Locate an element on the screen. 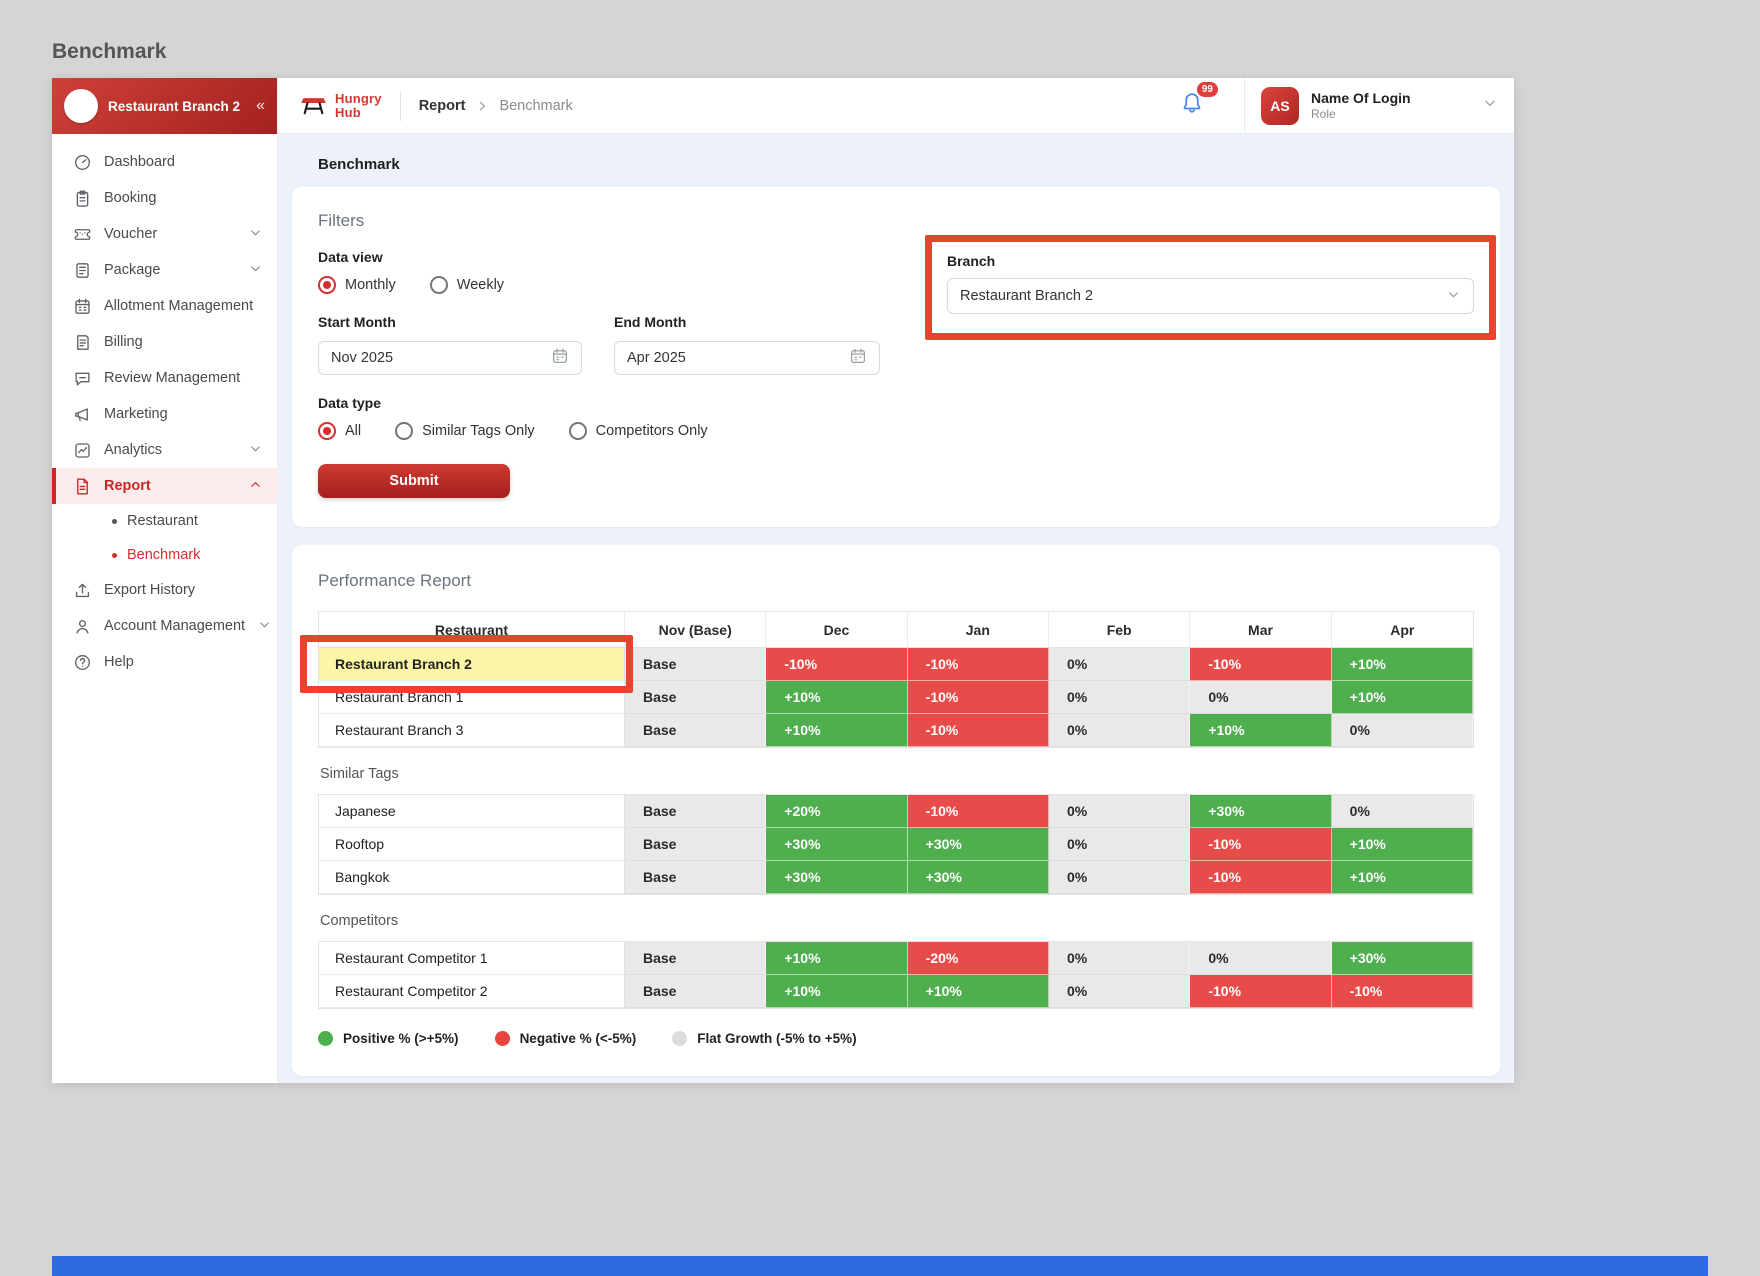  page-title: Benchmark is located at coordinates (359, 164).